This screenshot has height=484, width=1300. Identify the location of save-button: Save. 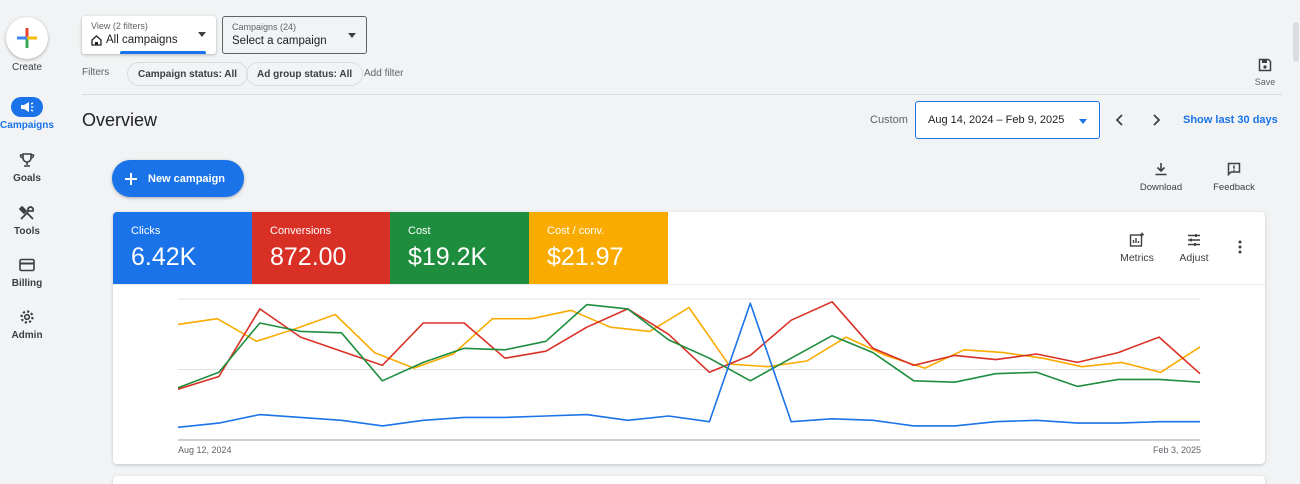
(1265, 72).